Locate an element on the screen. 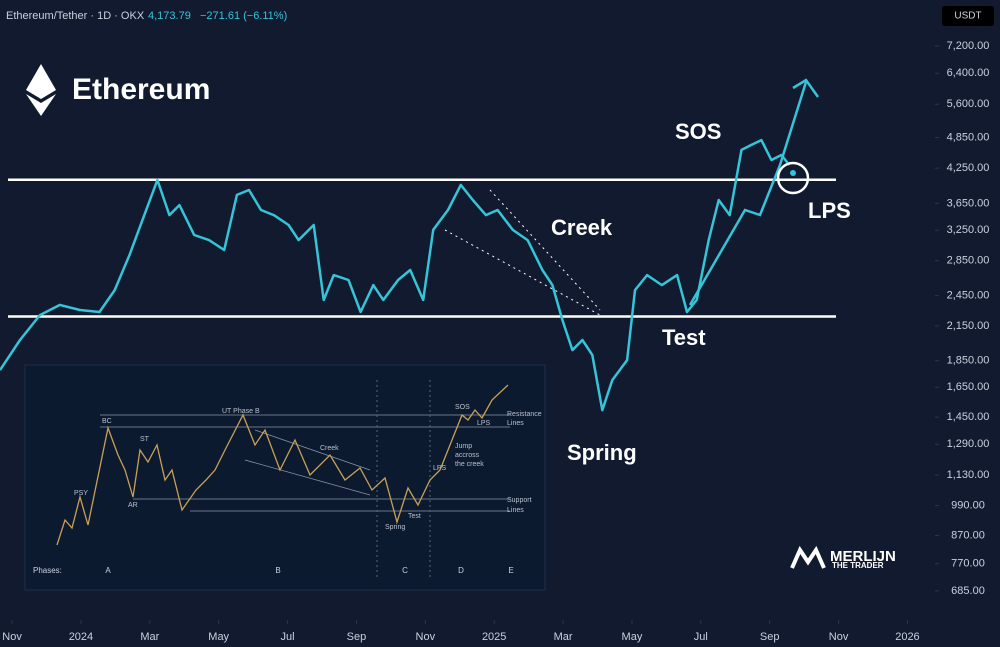 The image size is (1000, 647). y-tick-label: 5,600.00 is located at coordinates (968, 104).